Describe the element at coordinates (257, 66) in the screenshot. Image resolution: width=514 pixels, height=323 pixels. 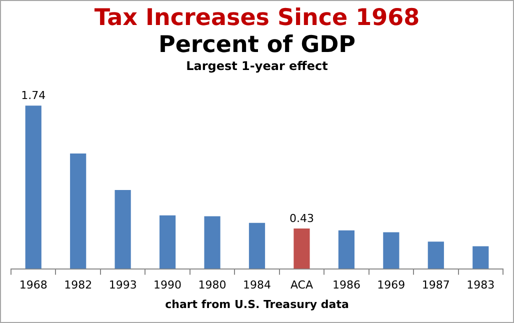
I see `text: Largest 1-year effect` at that location.